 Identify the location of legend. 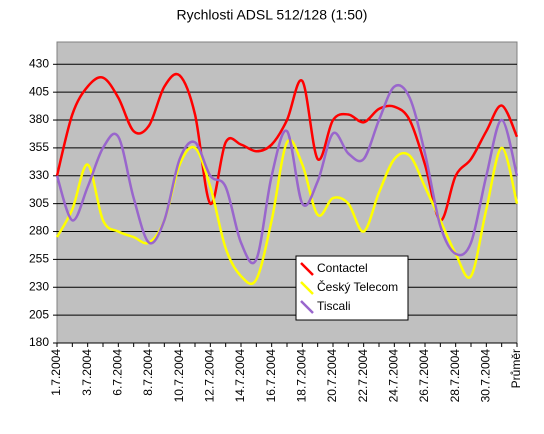
(352, 288).